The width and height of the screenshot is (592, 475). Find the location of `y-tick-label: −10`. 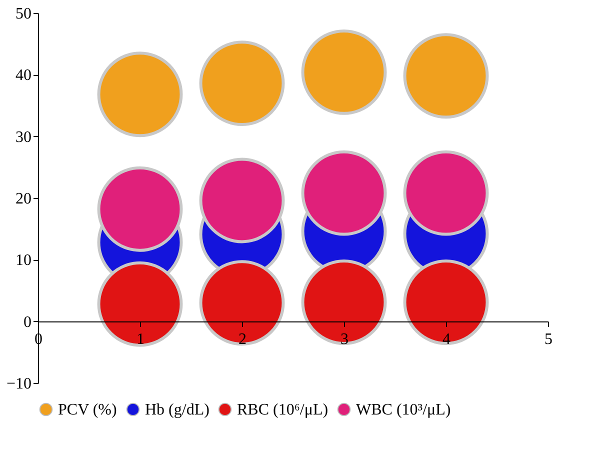

y-tick-label: −10 is located at coordinates (19, 384).